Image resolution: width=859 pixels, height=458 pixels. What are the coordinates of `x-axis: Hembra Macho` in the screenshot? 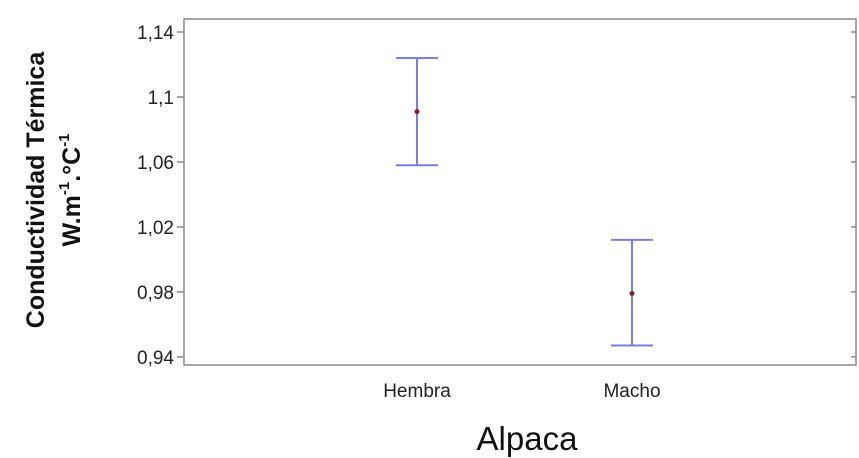 It's located at (521, 391).